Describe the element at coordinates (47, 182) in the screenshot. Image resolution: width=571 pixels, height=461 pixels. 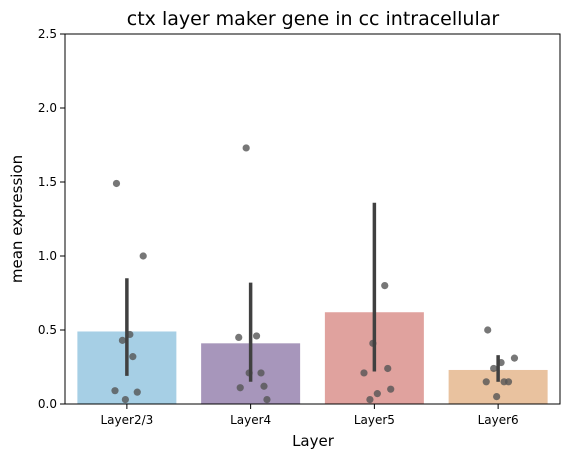
I see `y-tick-label: 1.5` at that location.